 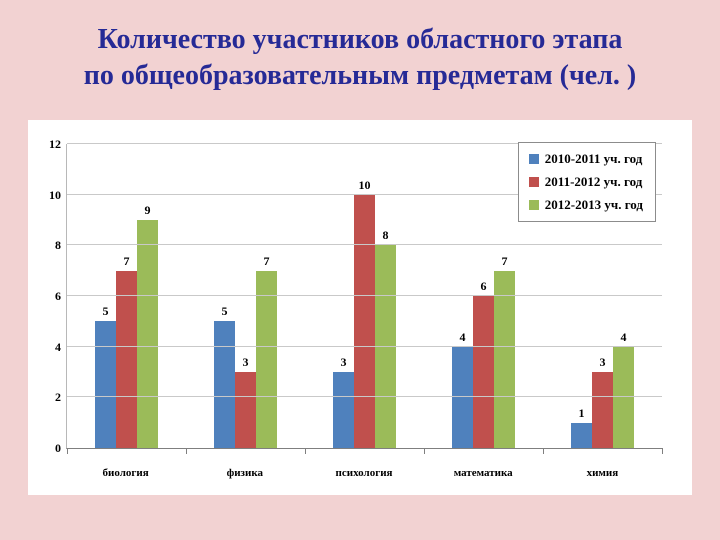 What do you see at coordinates (581, 427) in the screenshot?
I see `bar: 1` at bounding box center [581, 427].